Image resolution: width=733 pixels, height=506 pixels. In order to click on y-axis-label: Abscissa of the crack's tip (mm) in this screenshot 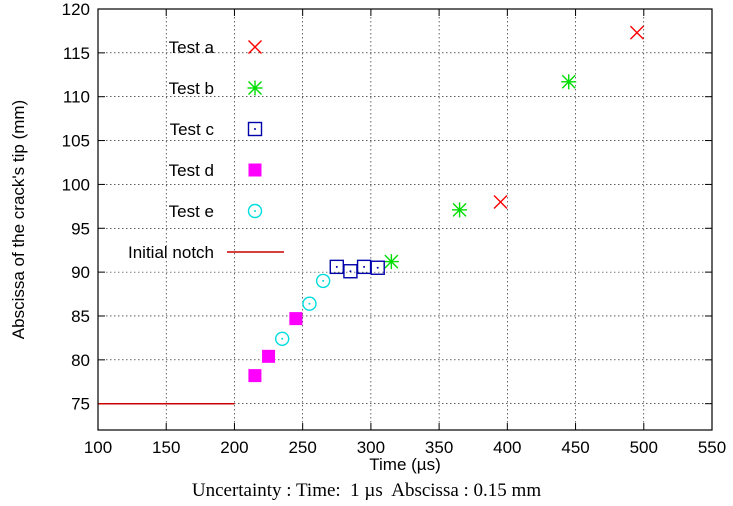, I will do `click(18, 219)`.